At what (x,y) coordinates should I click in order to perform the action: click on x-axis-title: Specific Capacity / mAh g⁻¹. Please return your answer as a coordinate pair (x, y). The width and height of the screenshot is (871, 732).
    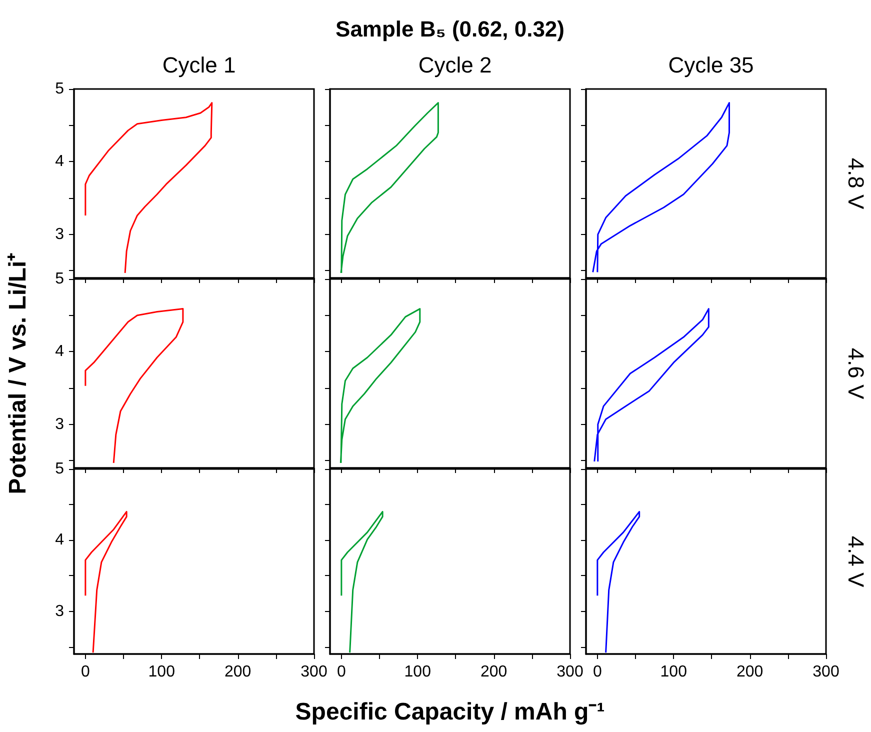
    Looking at the image, I should click on (450, 712).